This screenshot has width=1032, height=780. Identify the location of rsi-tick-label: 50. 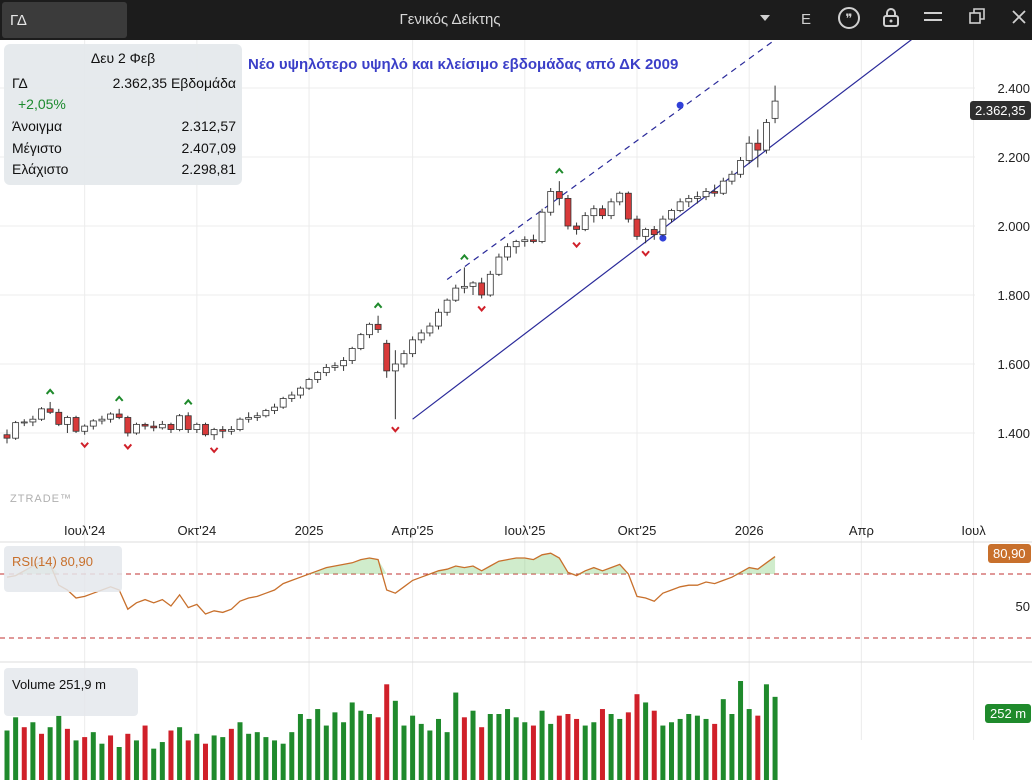
(1023, 606).